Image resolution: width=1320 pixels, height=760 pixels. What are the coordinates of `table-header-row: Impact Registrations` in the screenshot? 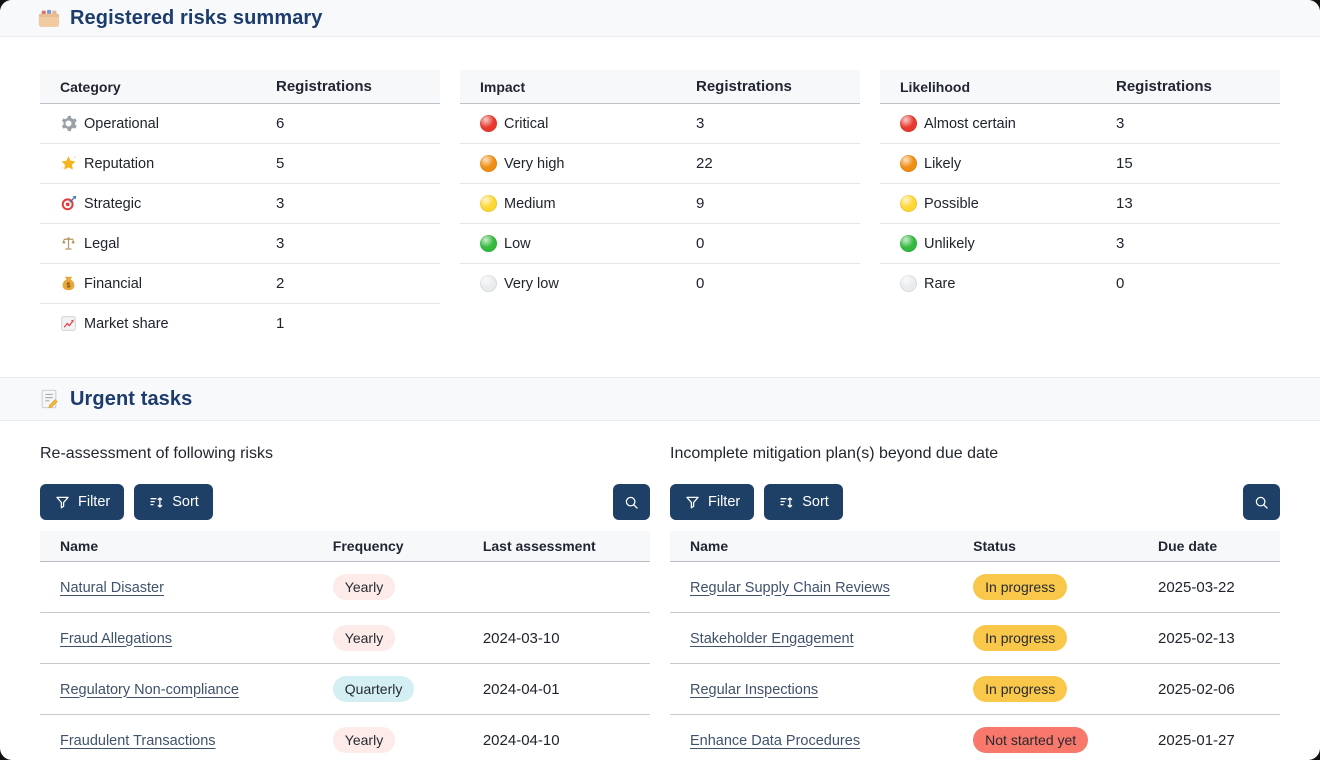 It's located at (660, 87).